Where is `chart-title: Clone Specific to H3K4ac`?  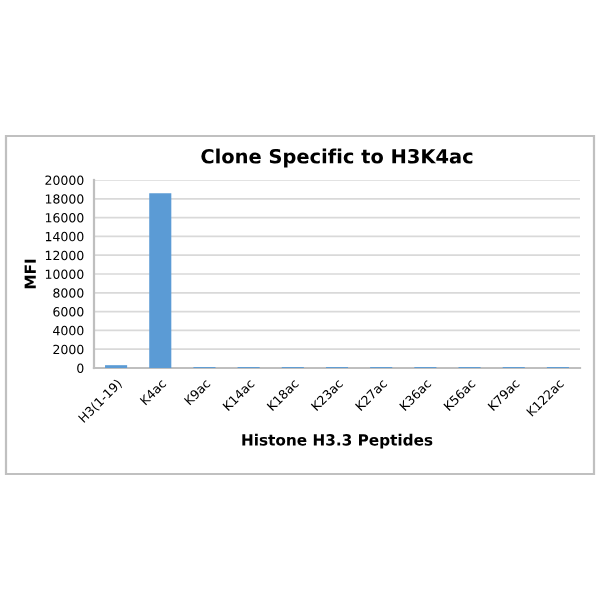
chart-title: Clone Specific to H3K4ac is located at coordinates (337, 158).